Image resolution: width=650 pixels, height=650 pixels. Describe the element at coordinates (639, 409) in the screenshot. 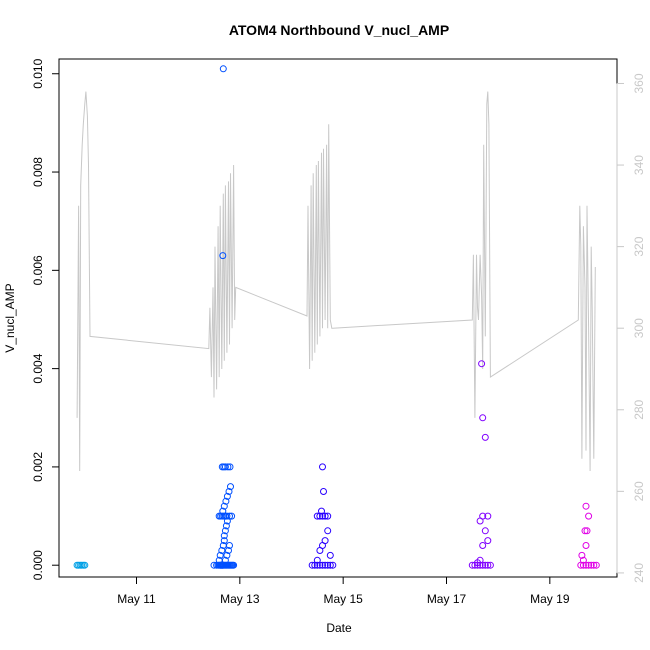

I see `y2-tick-label: 280` at that location.